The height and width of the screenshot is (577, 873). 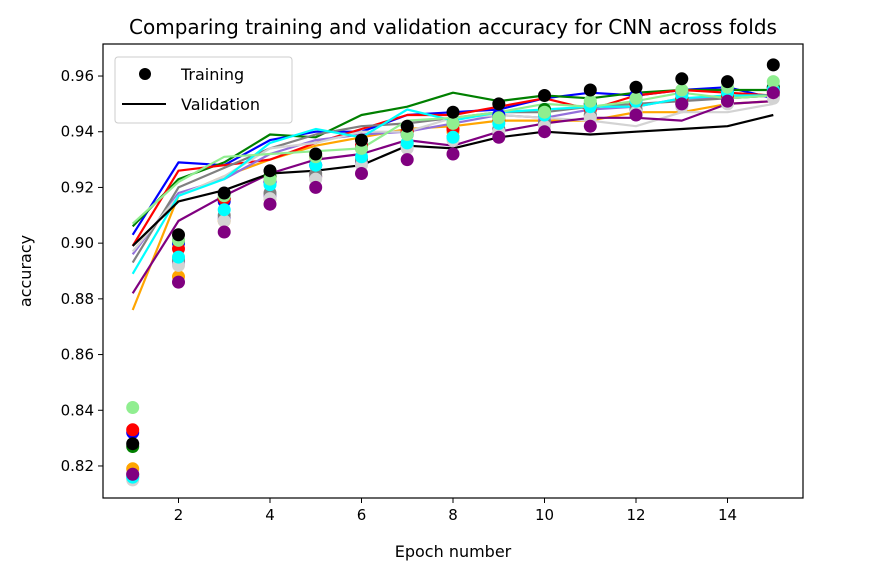 I want to click on x-tick-label: 6, so click(x=362, y=515).